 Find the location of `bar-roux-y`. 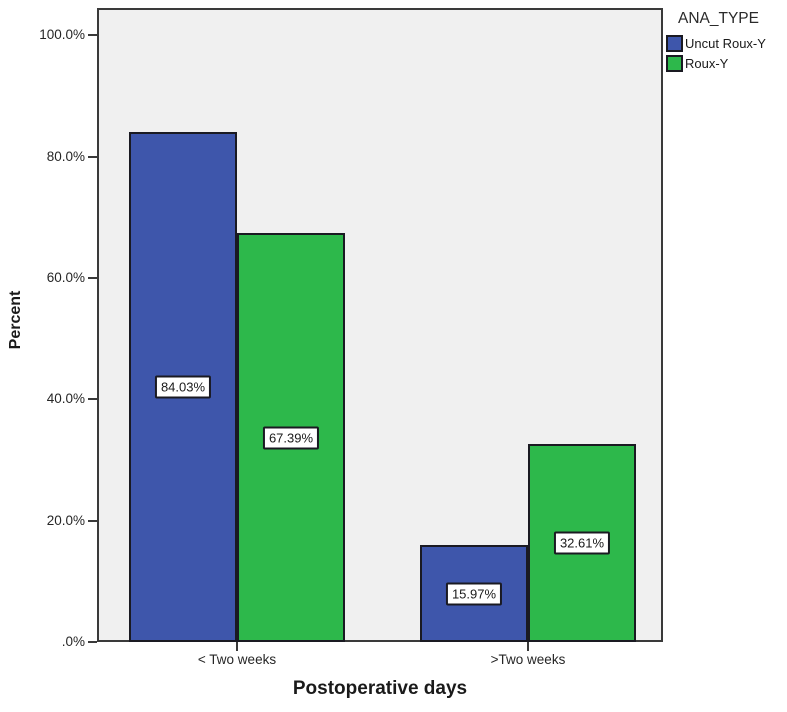

bar-roux-y is located at coordinates (582, 543).